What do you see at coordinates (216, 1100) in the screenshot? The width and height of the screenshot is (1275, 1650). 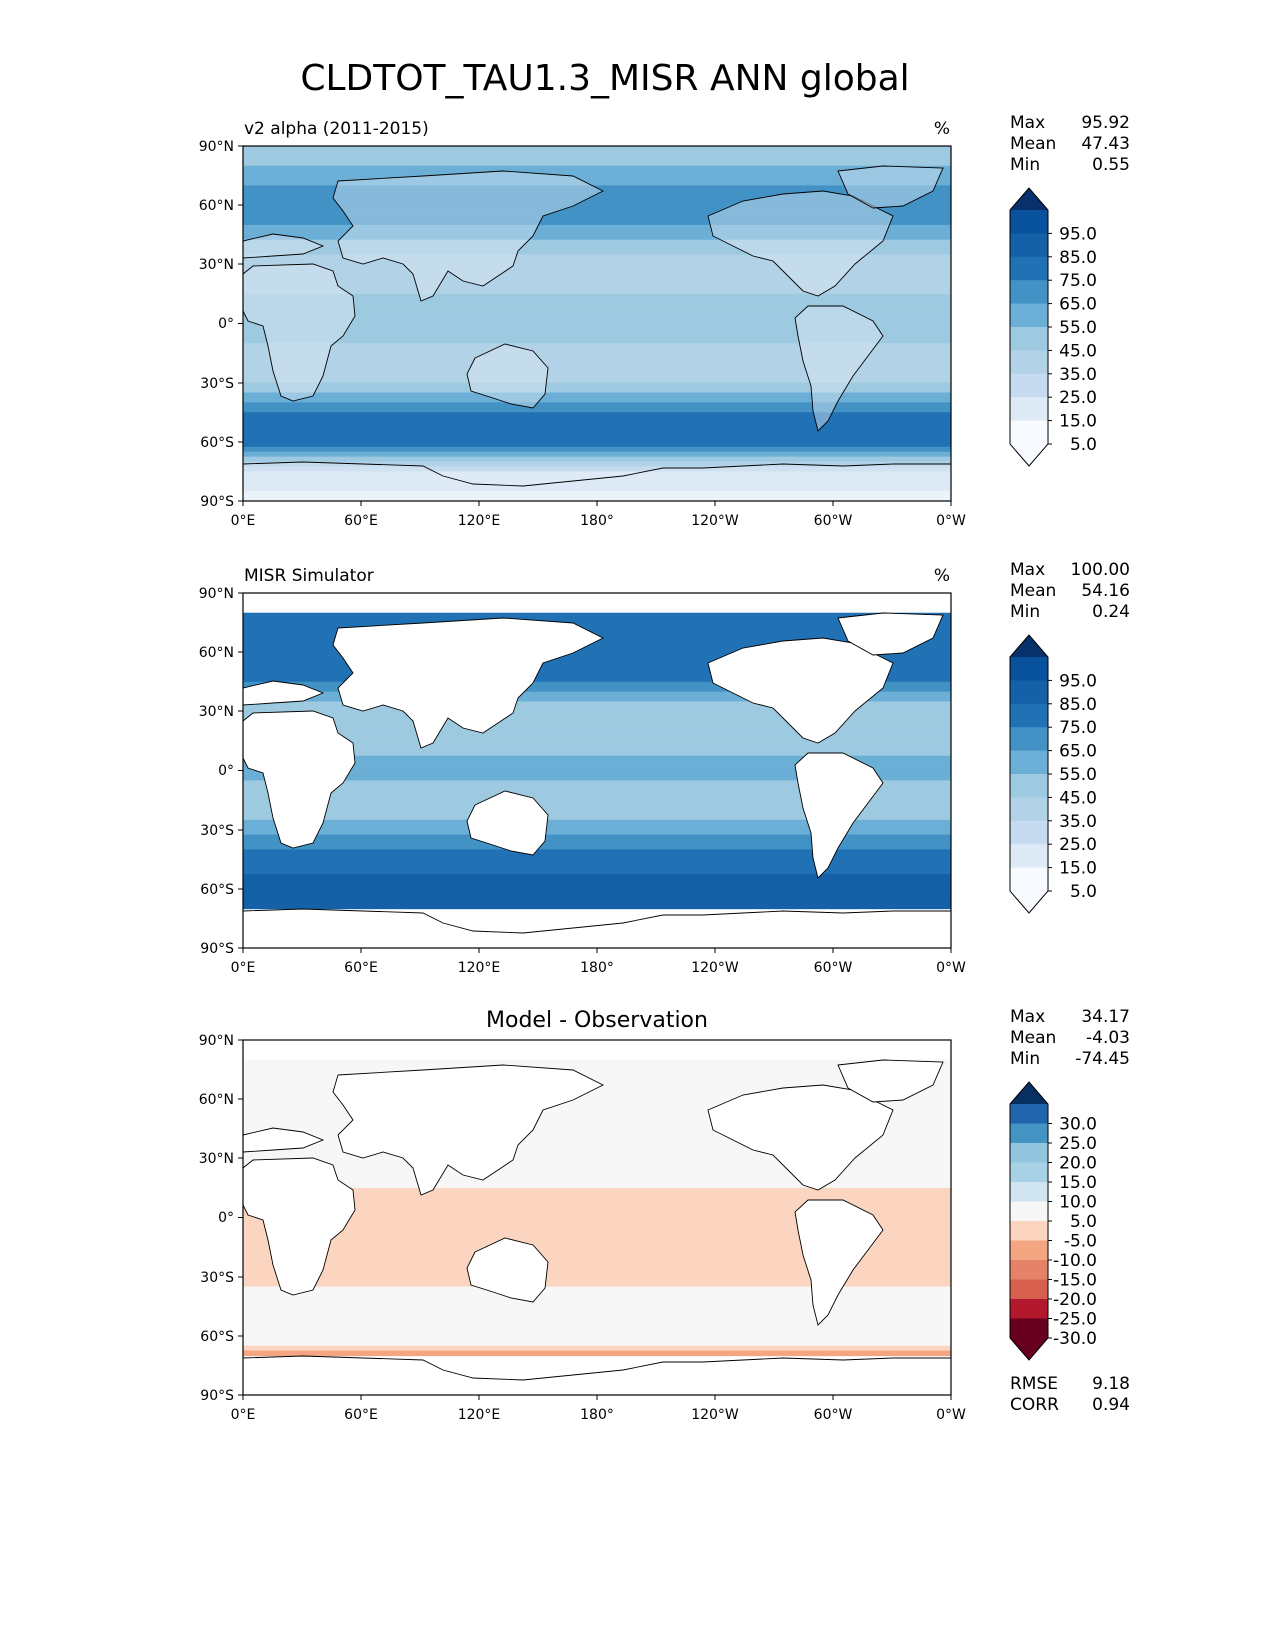 I see `difference-ytick: 60°N` at bounding box center [216, 1100].